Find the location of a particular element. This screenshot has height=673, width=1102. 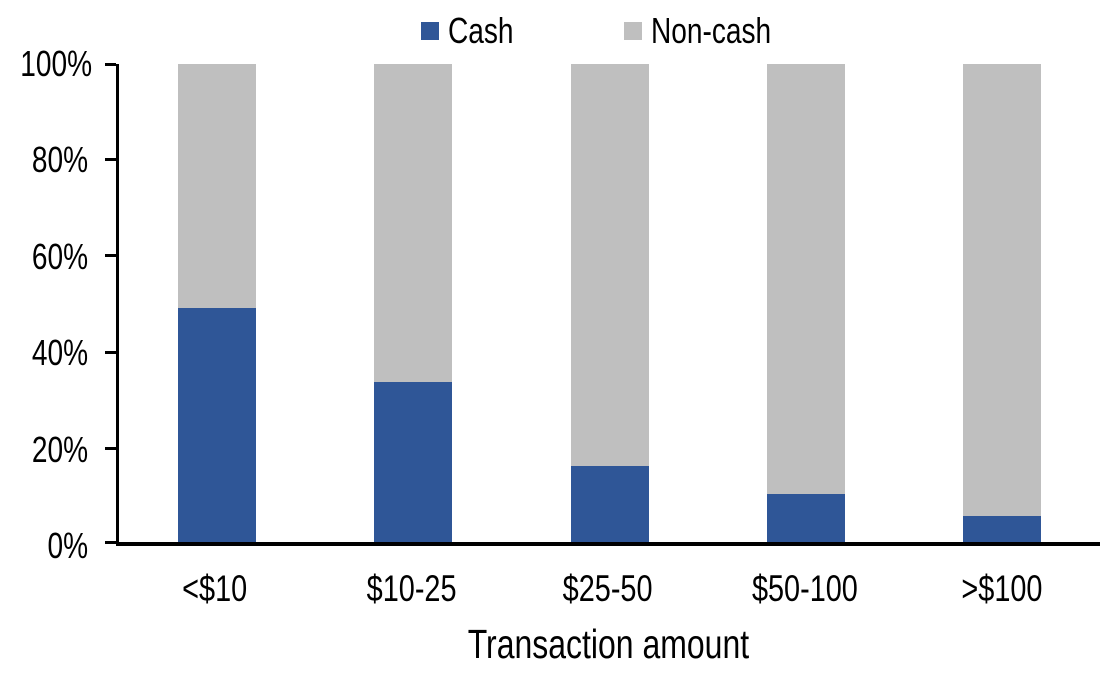

x-tick-label: >$100 is located at coordinates (1002, 588).